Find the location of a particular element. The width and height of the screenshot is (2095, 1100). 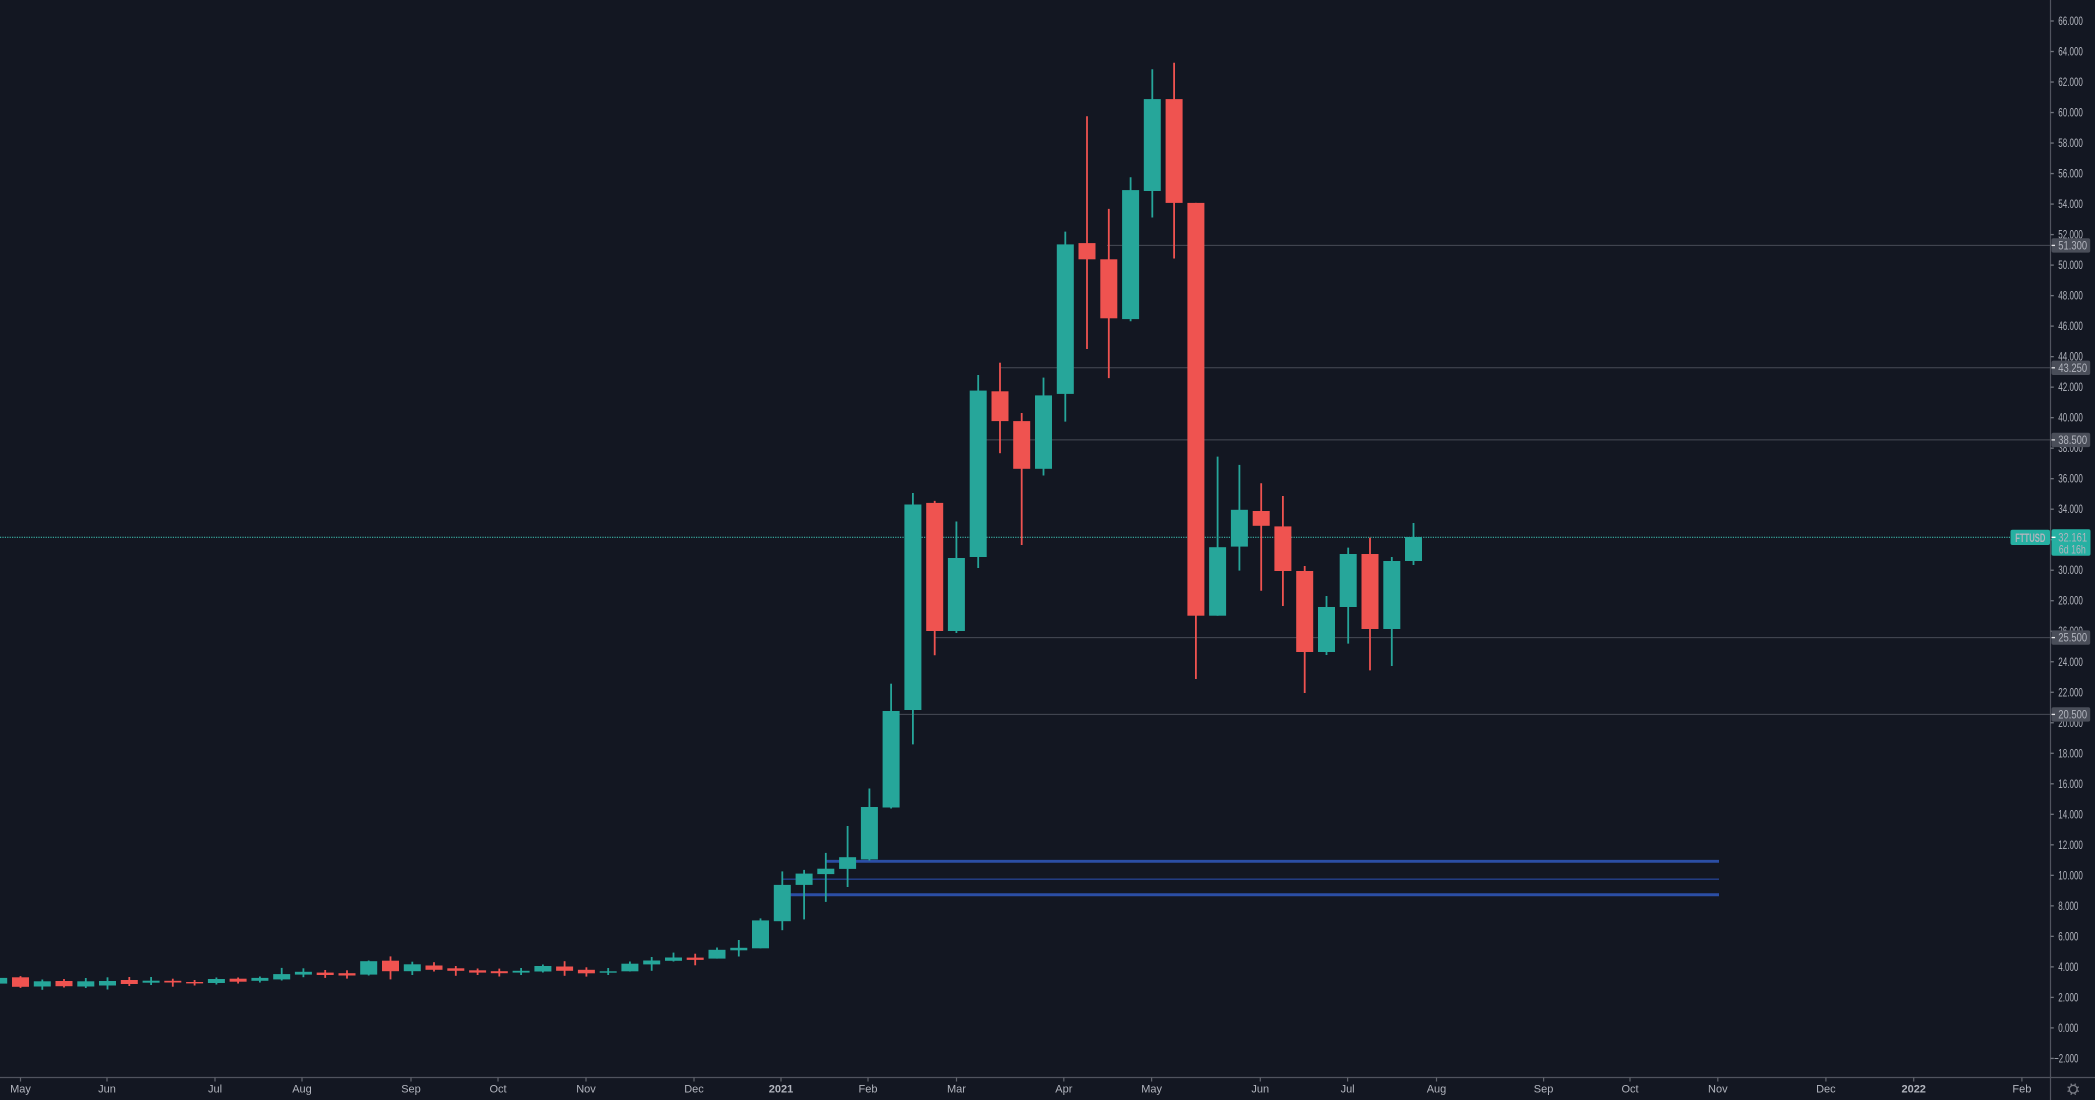

svg-text: 38.500 is located at coordinates (2072, 440).